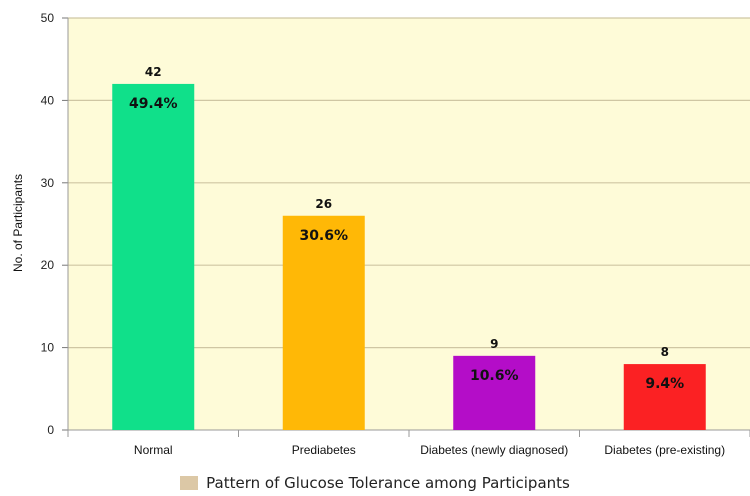 Image resolution: width=750 pixels, height=496 pixels. I want to click on value-label: 26, so click(323, 204).